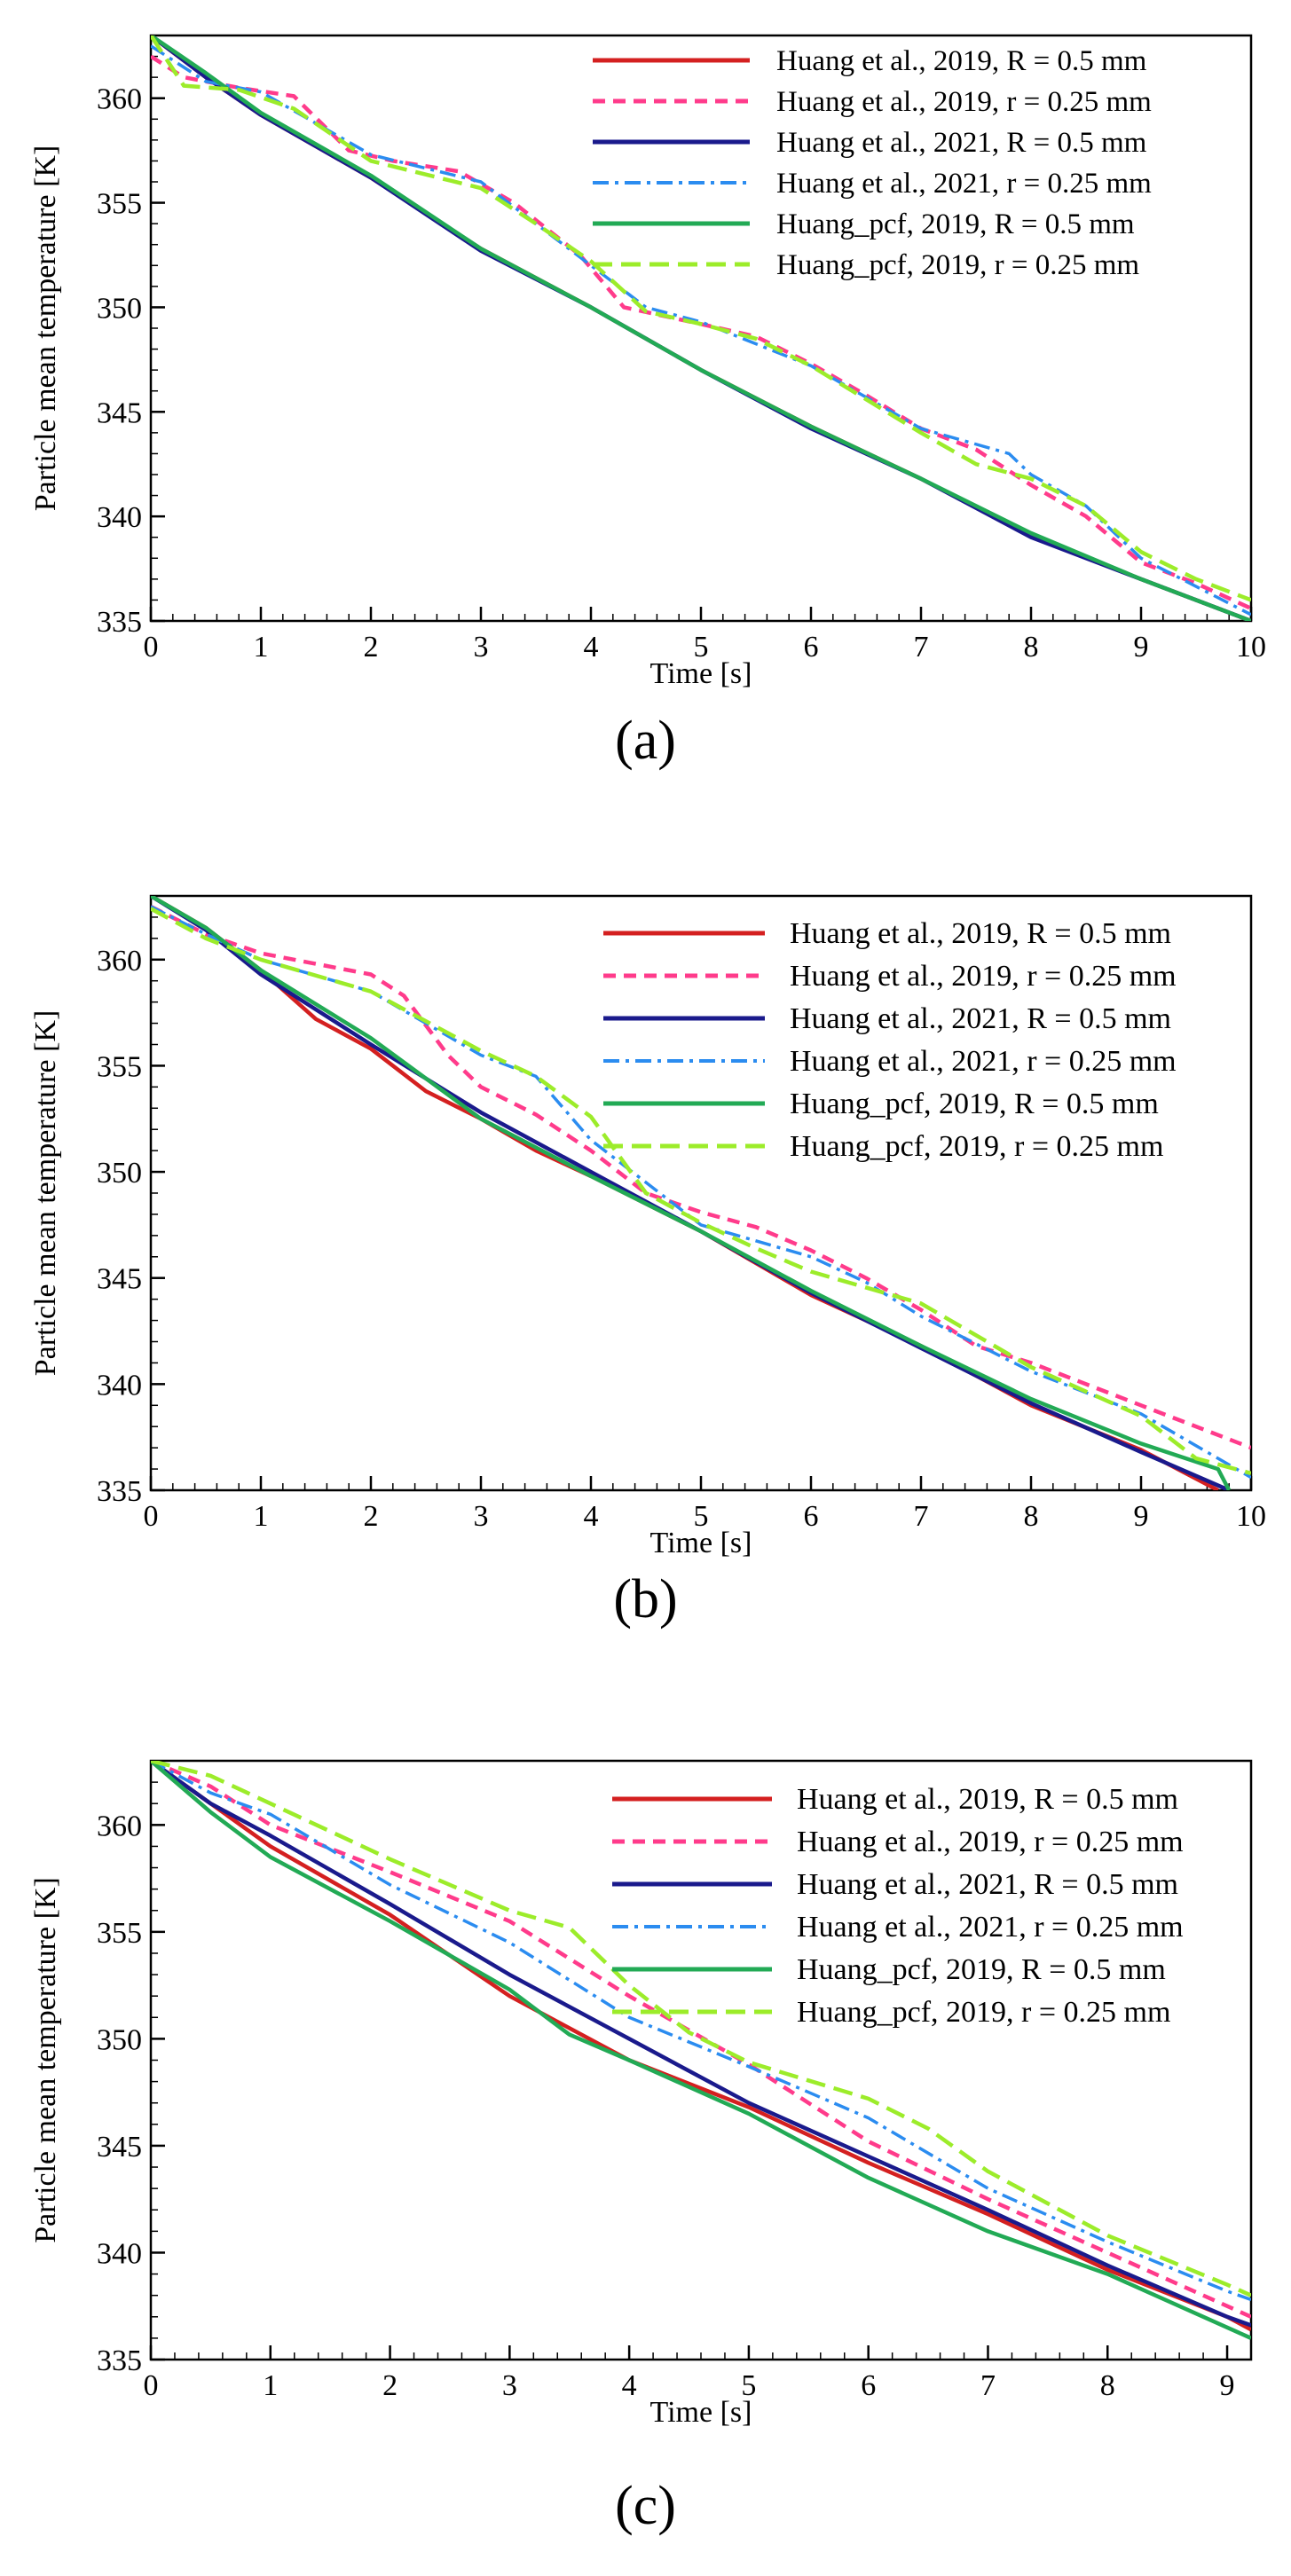  What do you see at coordinates (645, 2506) in the screenshot?
I see `panel-label-c: (c)` at bounding box center [645, 2506].